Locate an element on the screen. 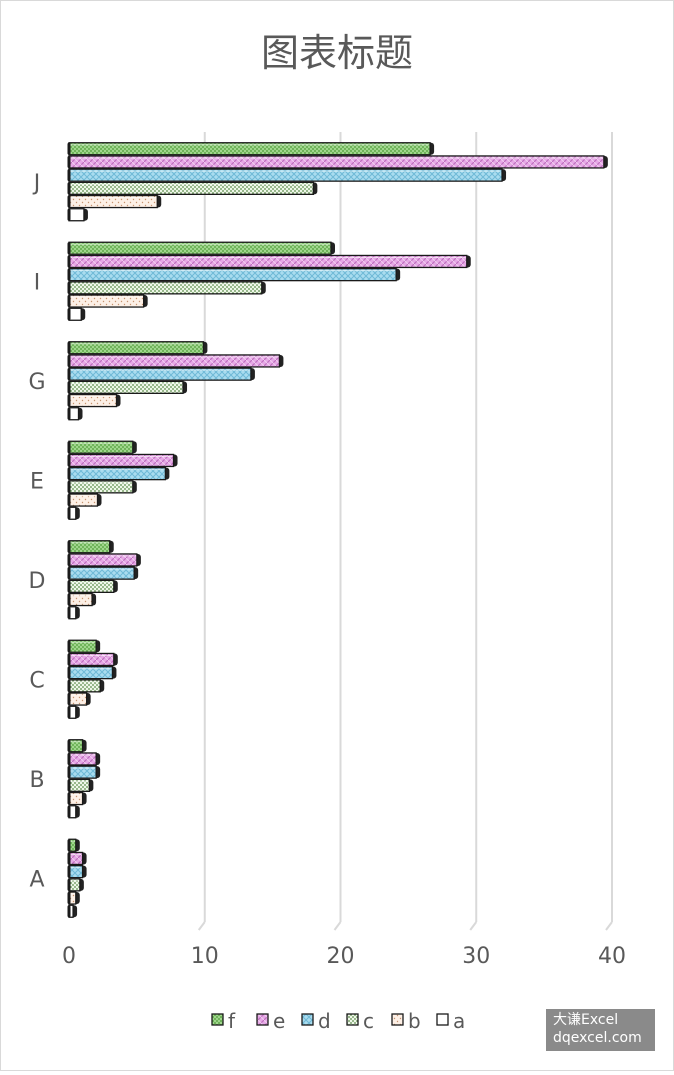  category-label: B is located at coordinates (36, 780).